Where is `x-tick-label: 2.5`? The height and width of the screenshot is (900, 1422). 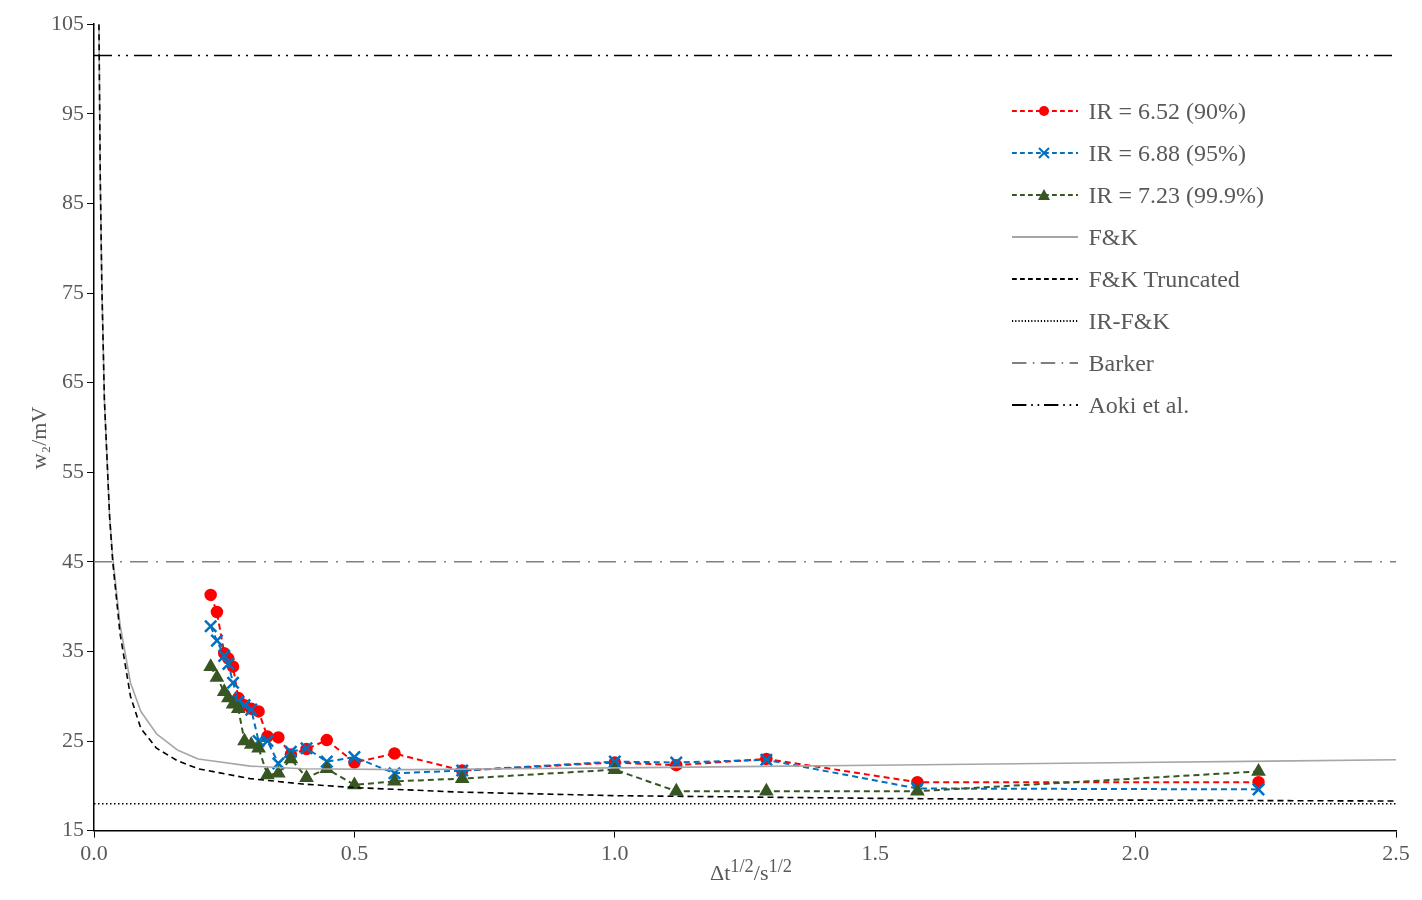 x-tick-label: 2.5 is located at coordinates (1396, 852).